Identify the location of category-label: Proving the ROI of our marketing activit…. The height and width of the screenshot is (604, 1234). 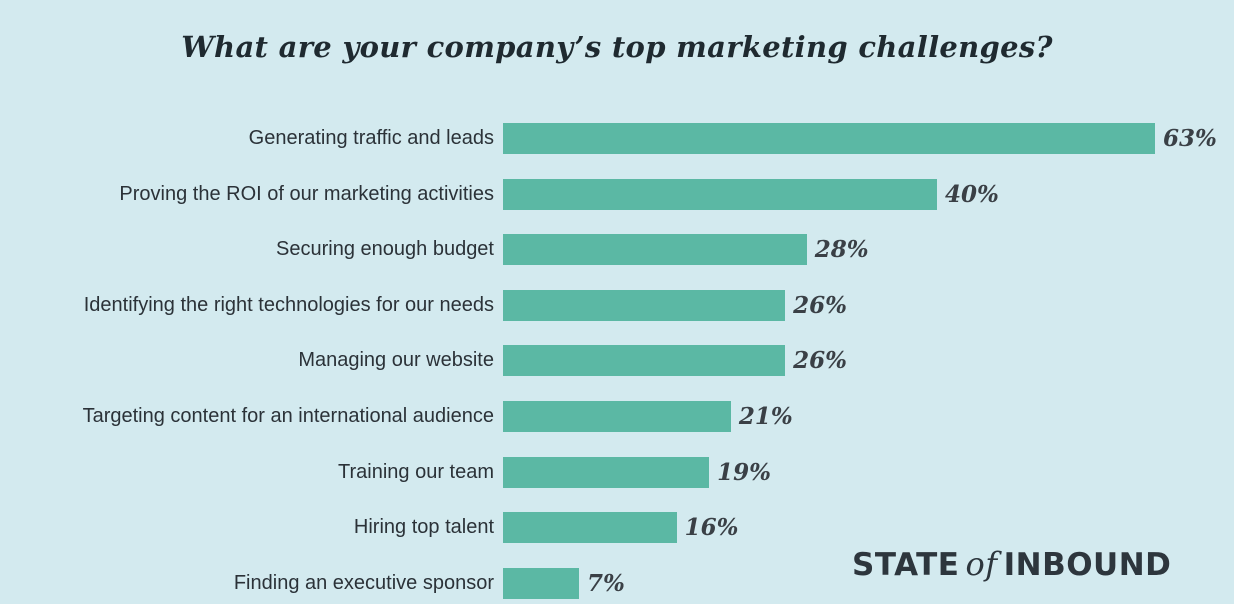
(306, 193).